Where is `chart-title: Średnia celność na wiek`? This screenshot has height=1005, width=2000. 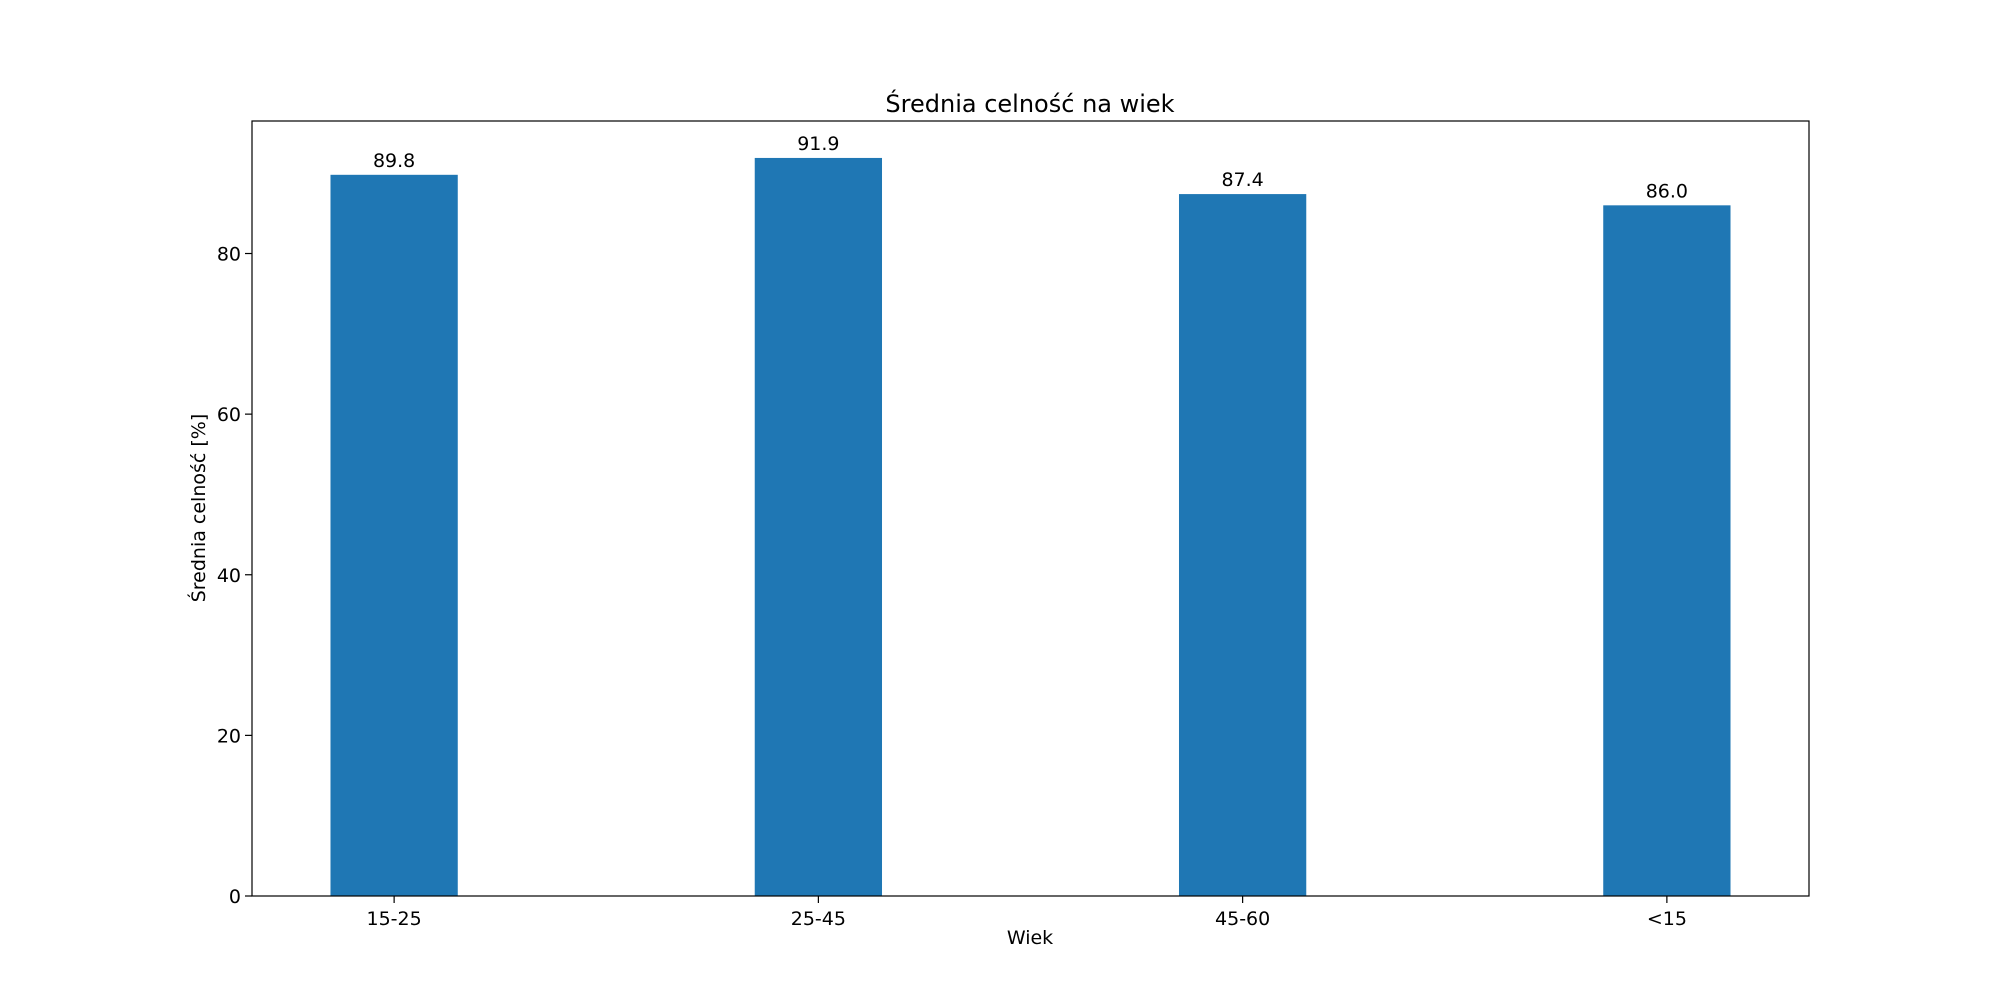 chart-title: Średnia celność na wiek is located at coordinates (1029, 103).